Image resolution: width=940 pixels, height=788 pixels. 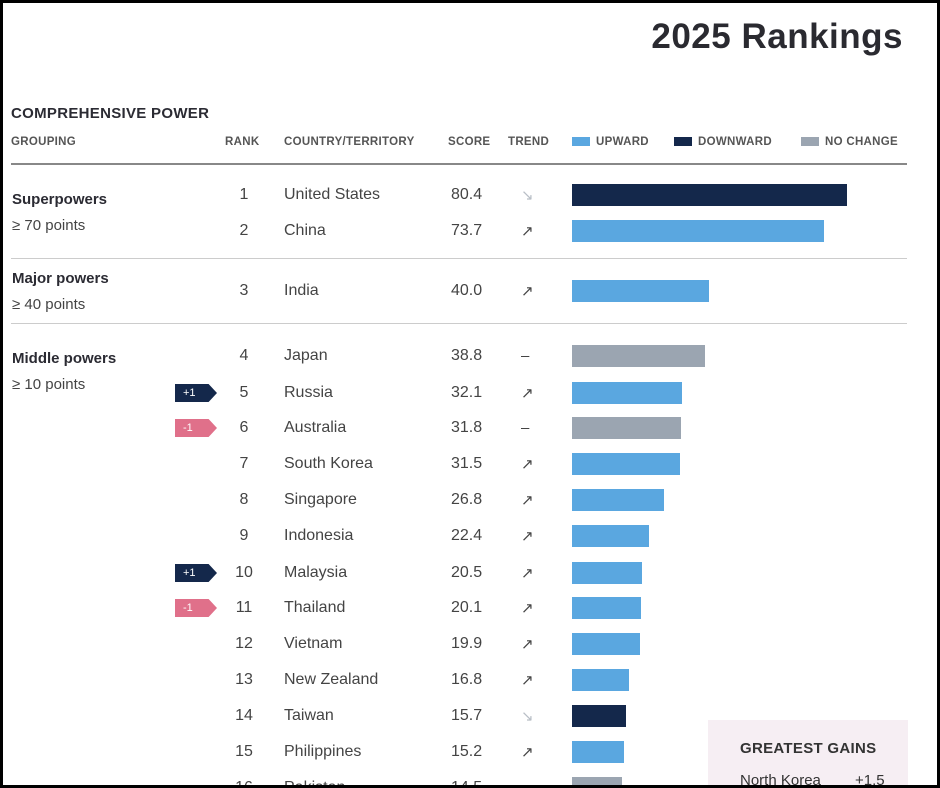 I want to click on legend-downward: DOWNWARD, so click(x=723, y=142).